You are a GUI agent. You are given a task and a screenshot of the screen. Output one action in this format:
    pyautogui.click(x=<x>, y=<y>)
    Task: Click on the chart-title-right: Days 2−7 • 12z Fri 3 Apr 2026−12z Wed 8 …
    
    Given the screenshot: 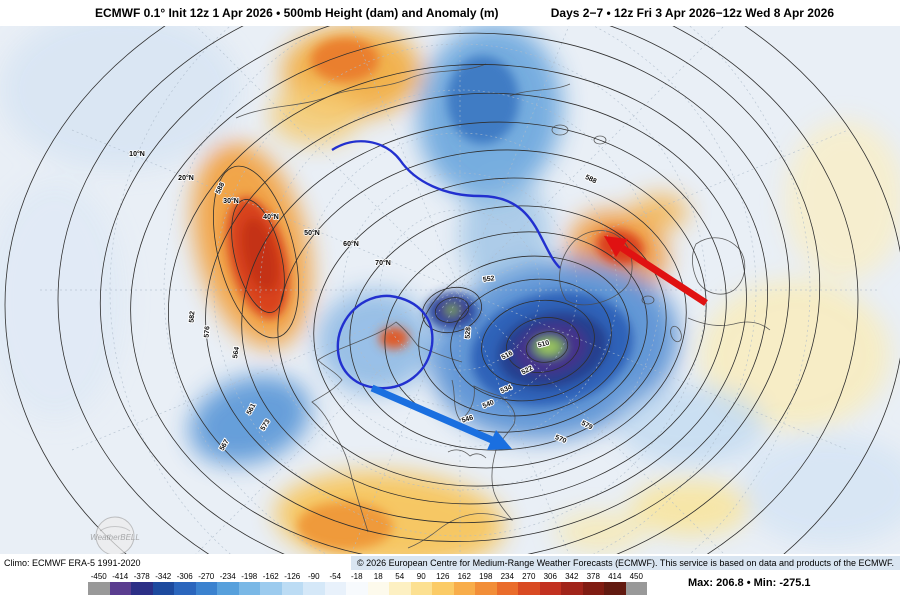 What is the action you would take?
    pyautogui.click(x=692, y=13)
    